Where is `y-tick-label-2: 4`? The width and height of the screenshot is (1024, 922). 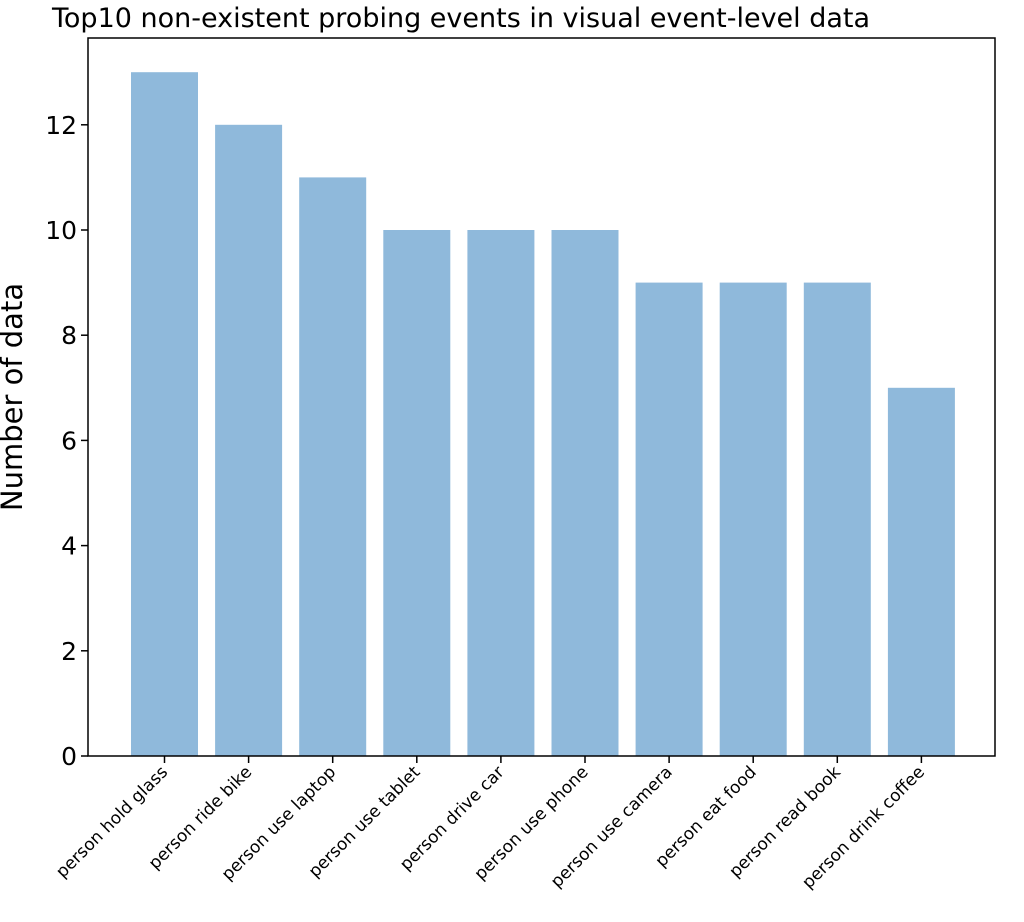 y-tick-label-2: 4 is located at coordinates (69, 546).